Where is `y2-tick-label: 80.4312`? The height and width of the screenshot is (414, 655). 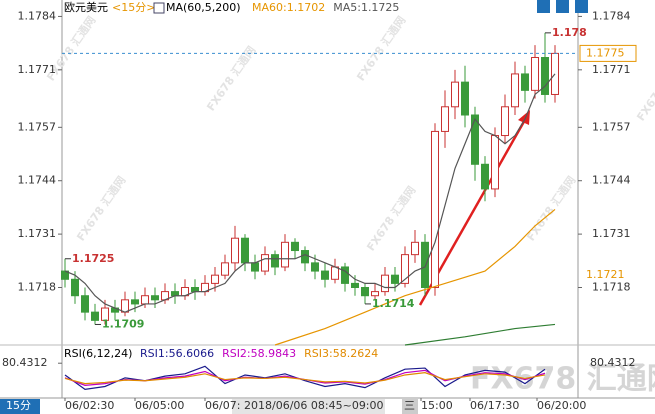
y2-tick-label: 80.4312 is located at coordinates (613, 362).